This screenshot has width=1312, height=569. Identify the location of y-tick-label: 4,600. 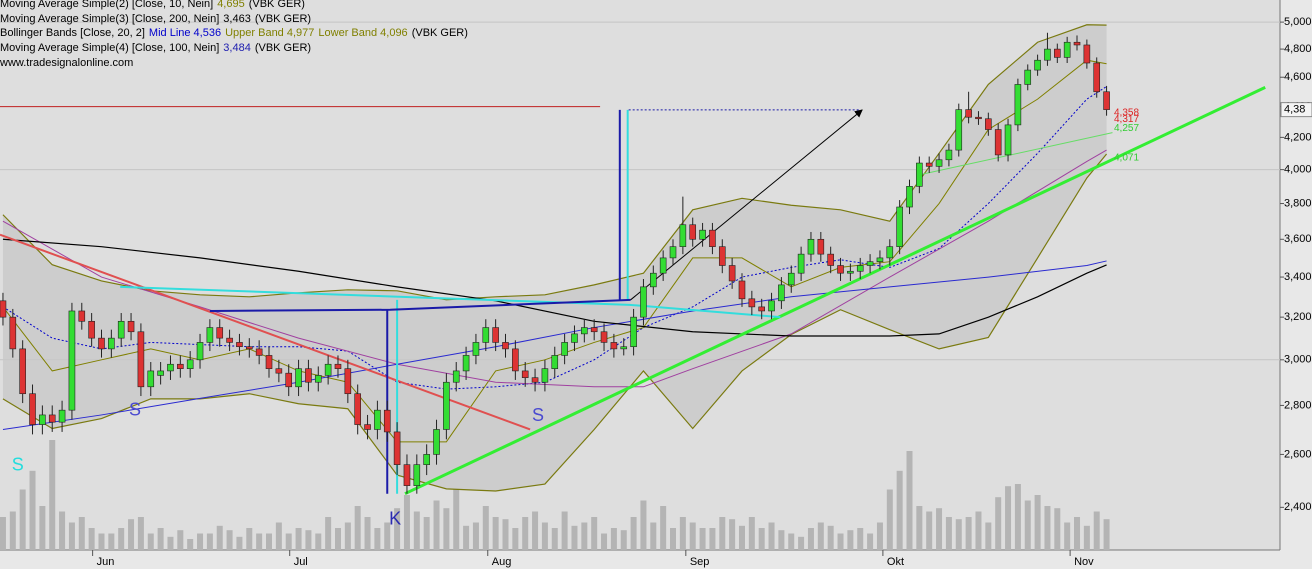
(1298, 77).